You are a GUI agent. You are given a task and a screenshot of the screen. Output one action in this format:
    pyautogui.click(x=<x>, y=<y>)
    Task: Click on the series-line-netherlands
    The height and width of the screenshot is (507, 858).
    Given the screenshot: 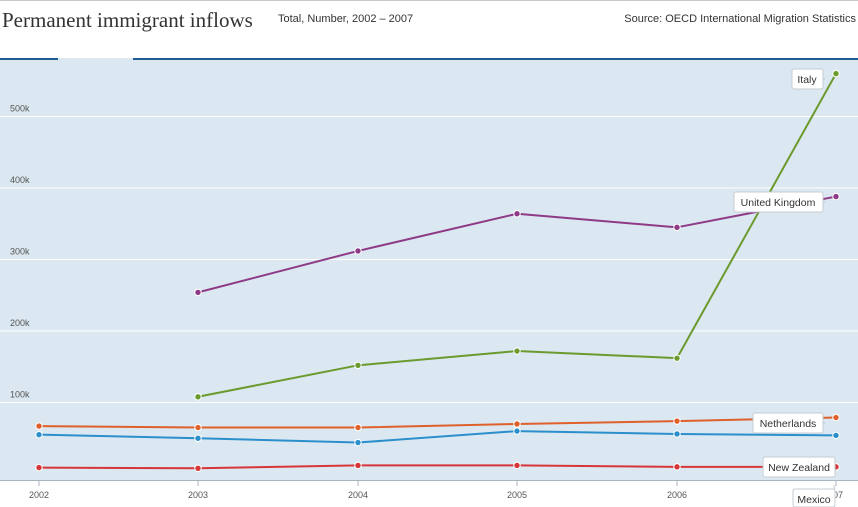 What is the action you would take?
    pyautogui.click(x=437, y=422)
    